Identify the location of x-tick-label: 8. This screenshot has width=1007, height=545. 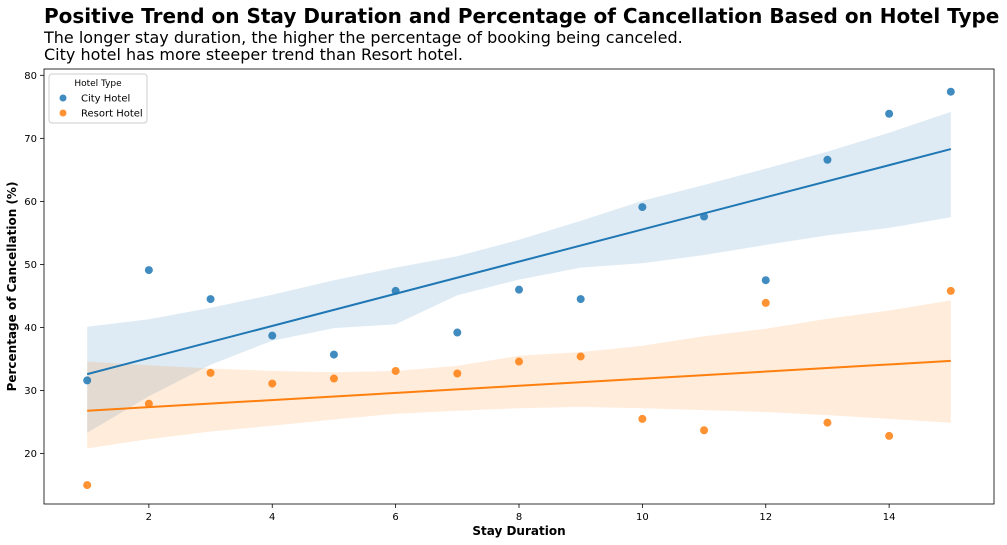
(519, 517).